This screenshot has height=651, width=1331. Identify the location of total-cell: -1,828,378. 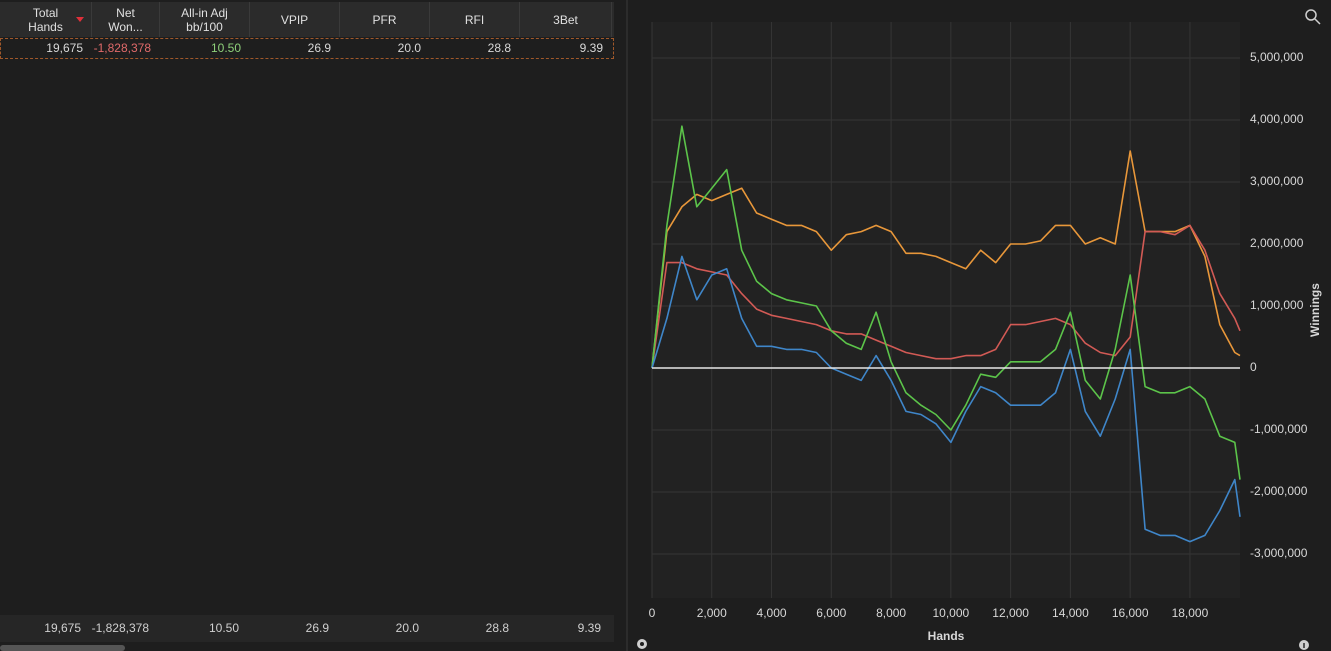
(120, 628).